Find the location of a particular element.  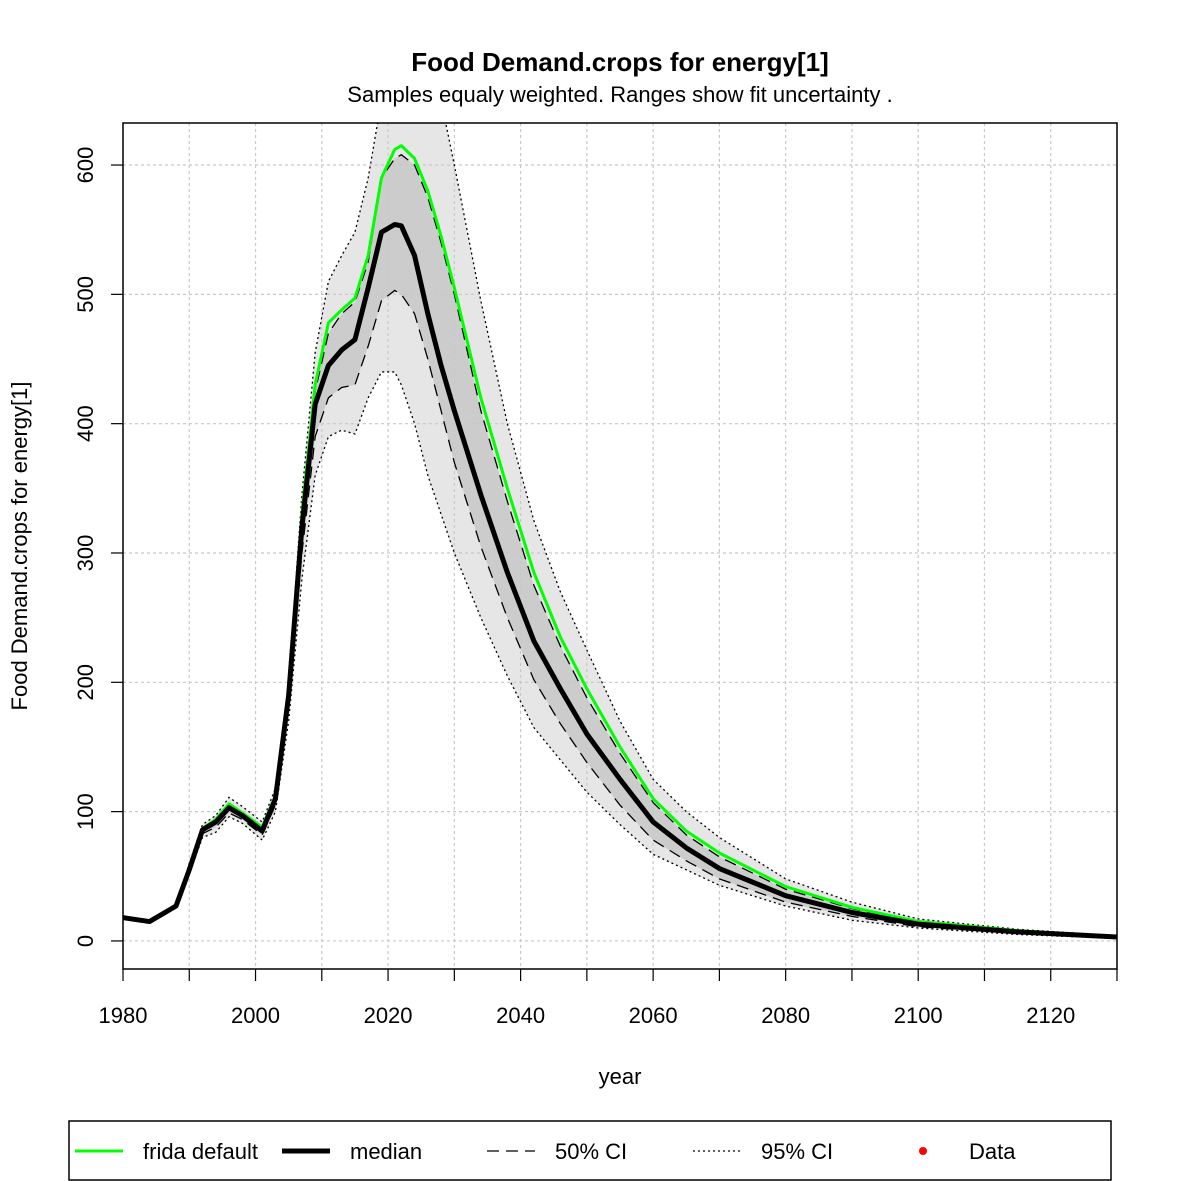

x-tick-label: 2100 is located at coordinates (918, 1015).